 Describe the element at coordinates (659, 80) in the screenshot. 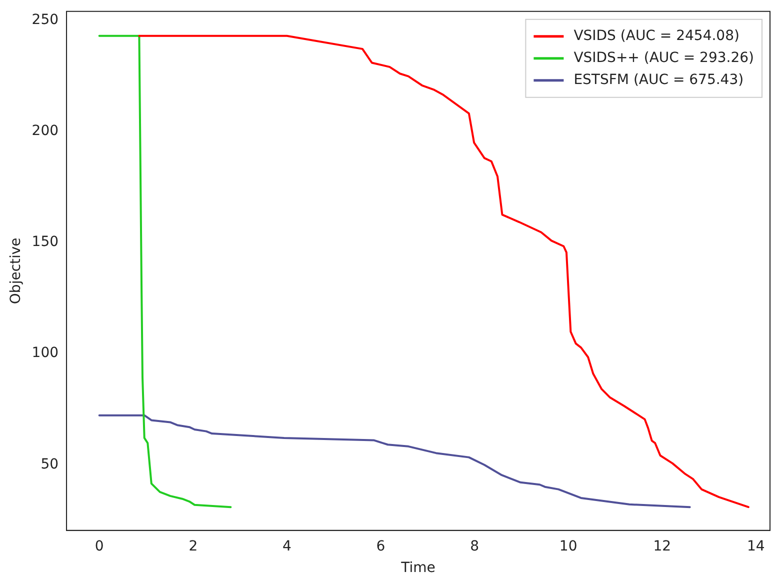

I see `legend-label: ESTSFM (AUC = 675.43)` at that location.